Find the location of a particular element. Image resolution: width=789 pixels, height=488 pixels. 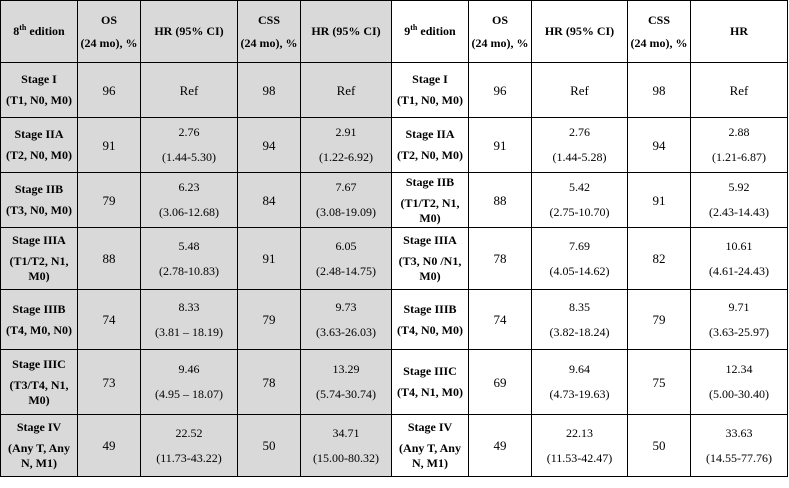

hr-confidence-interval: (11.53-42.47) is located at coordinates (579, 457).